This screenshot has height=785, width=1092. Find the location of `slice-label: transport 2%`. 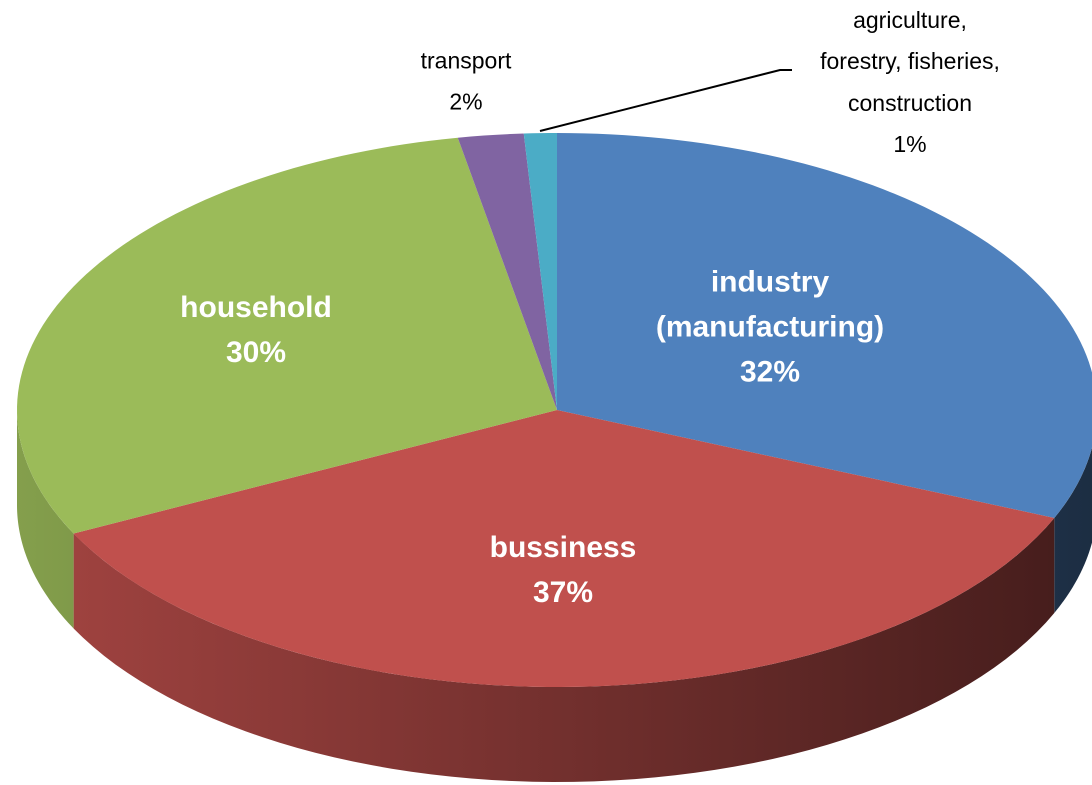

slice-label: transport 2% is located at coordinates (466, 82).